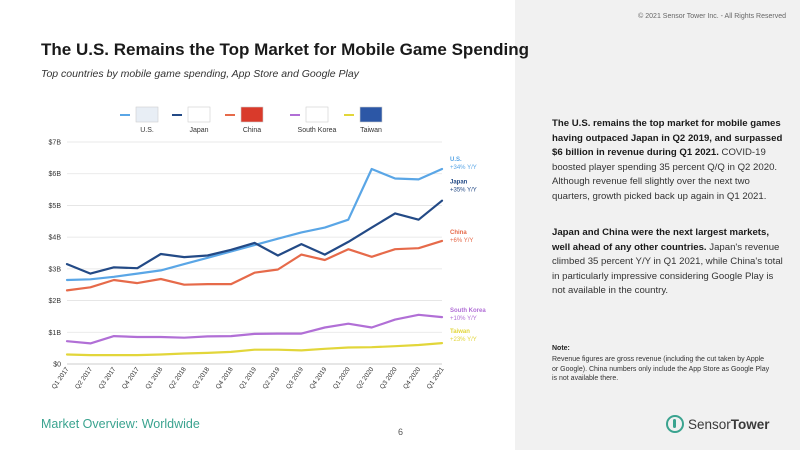 This screenshot has width=800, height=450. What do you see at coordinates (107, 378) in the screenshot?
I see `x-tick-label: Q3 2017` at bounding box center [107, 378].